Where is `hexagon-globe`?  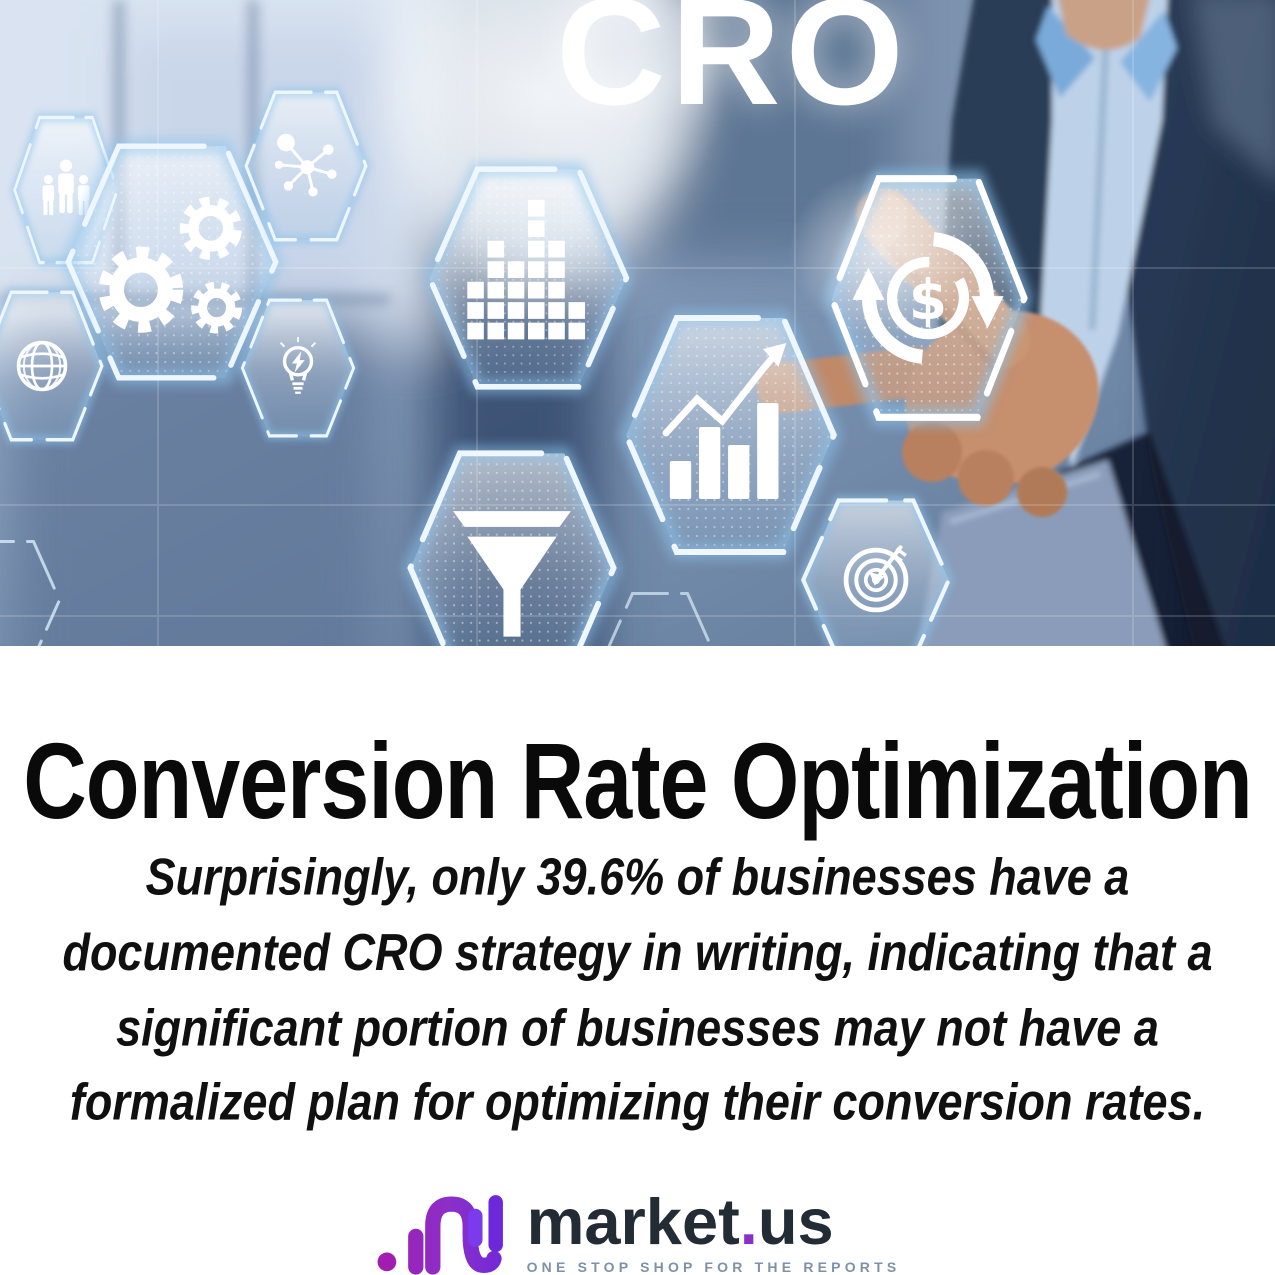 hexagon-globe is located at coordinates (51, 365).